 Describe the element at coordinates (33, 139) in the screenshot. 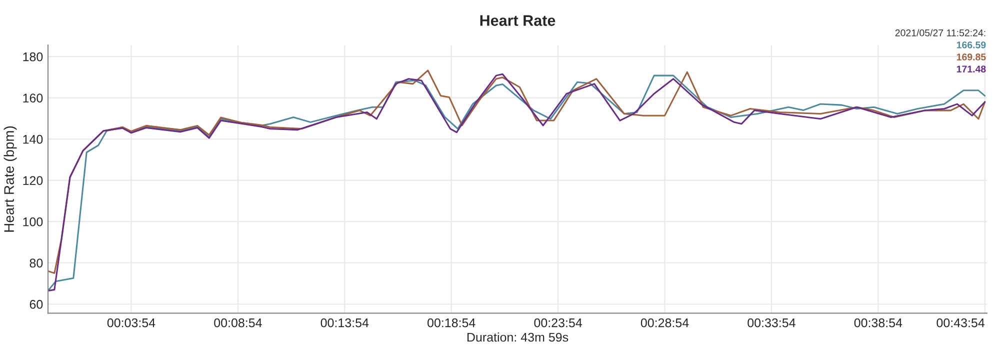

I see `y-tick-label: 140` at that location.